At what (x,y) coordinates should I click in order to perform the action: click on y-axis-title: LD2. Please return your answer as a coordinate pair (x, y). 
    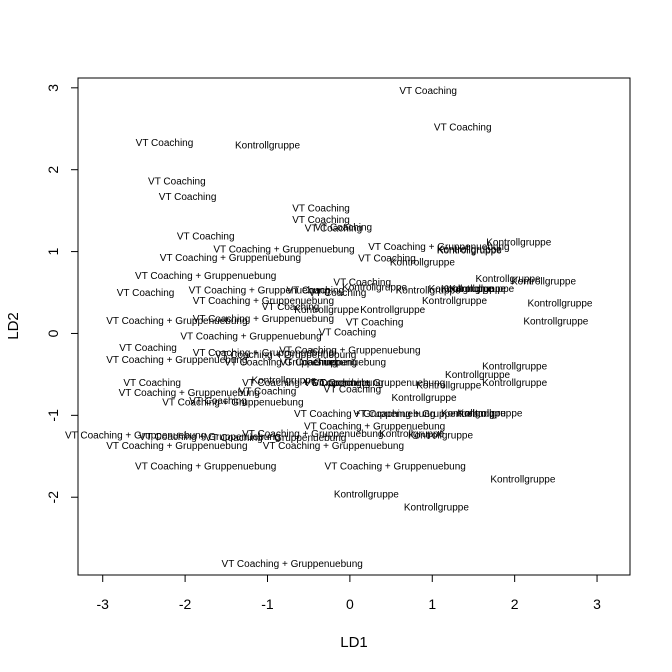
    Looking at the image, I should click on (13, 326).